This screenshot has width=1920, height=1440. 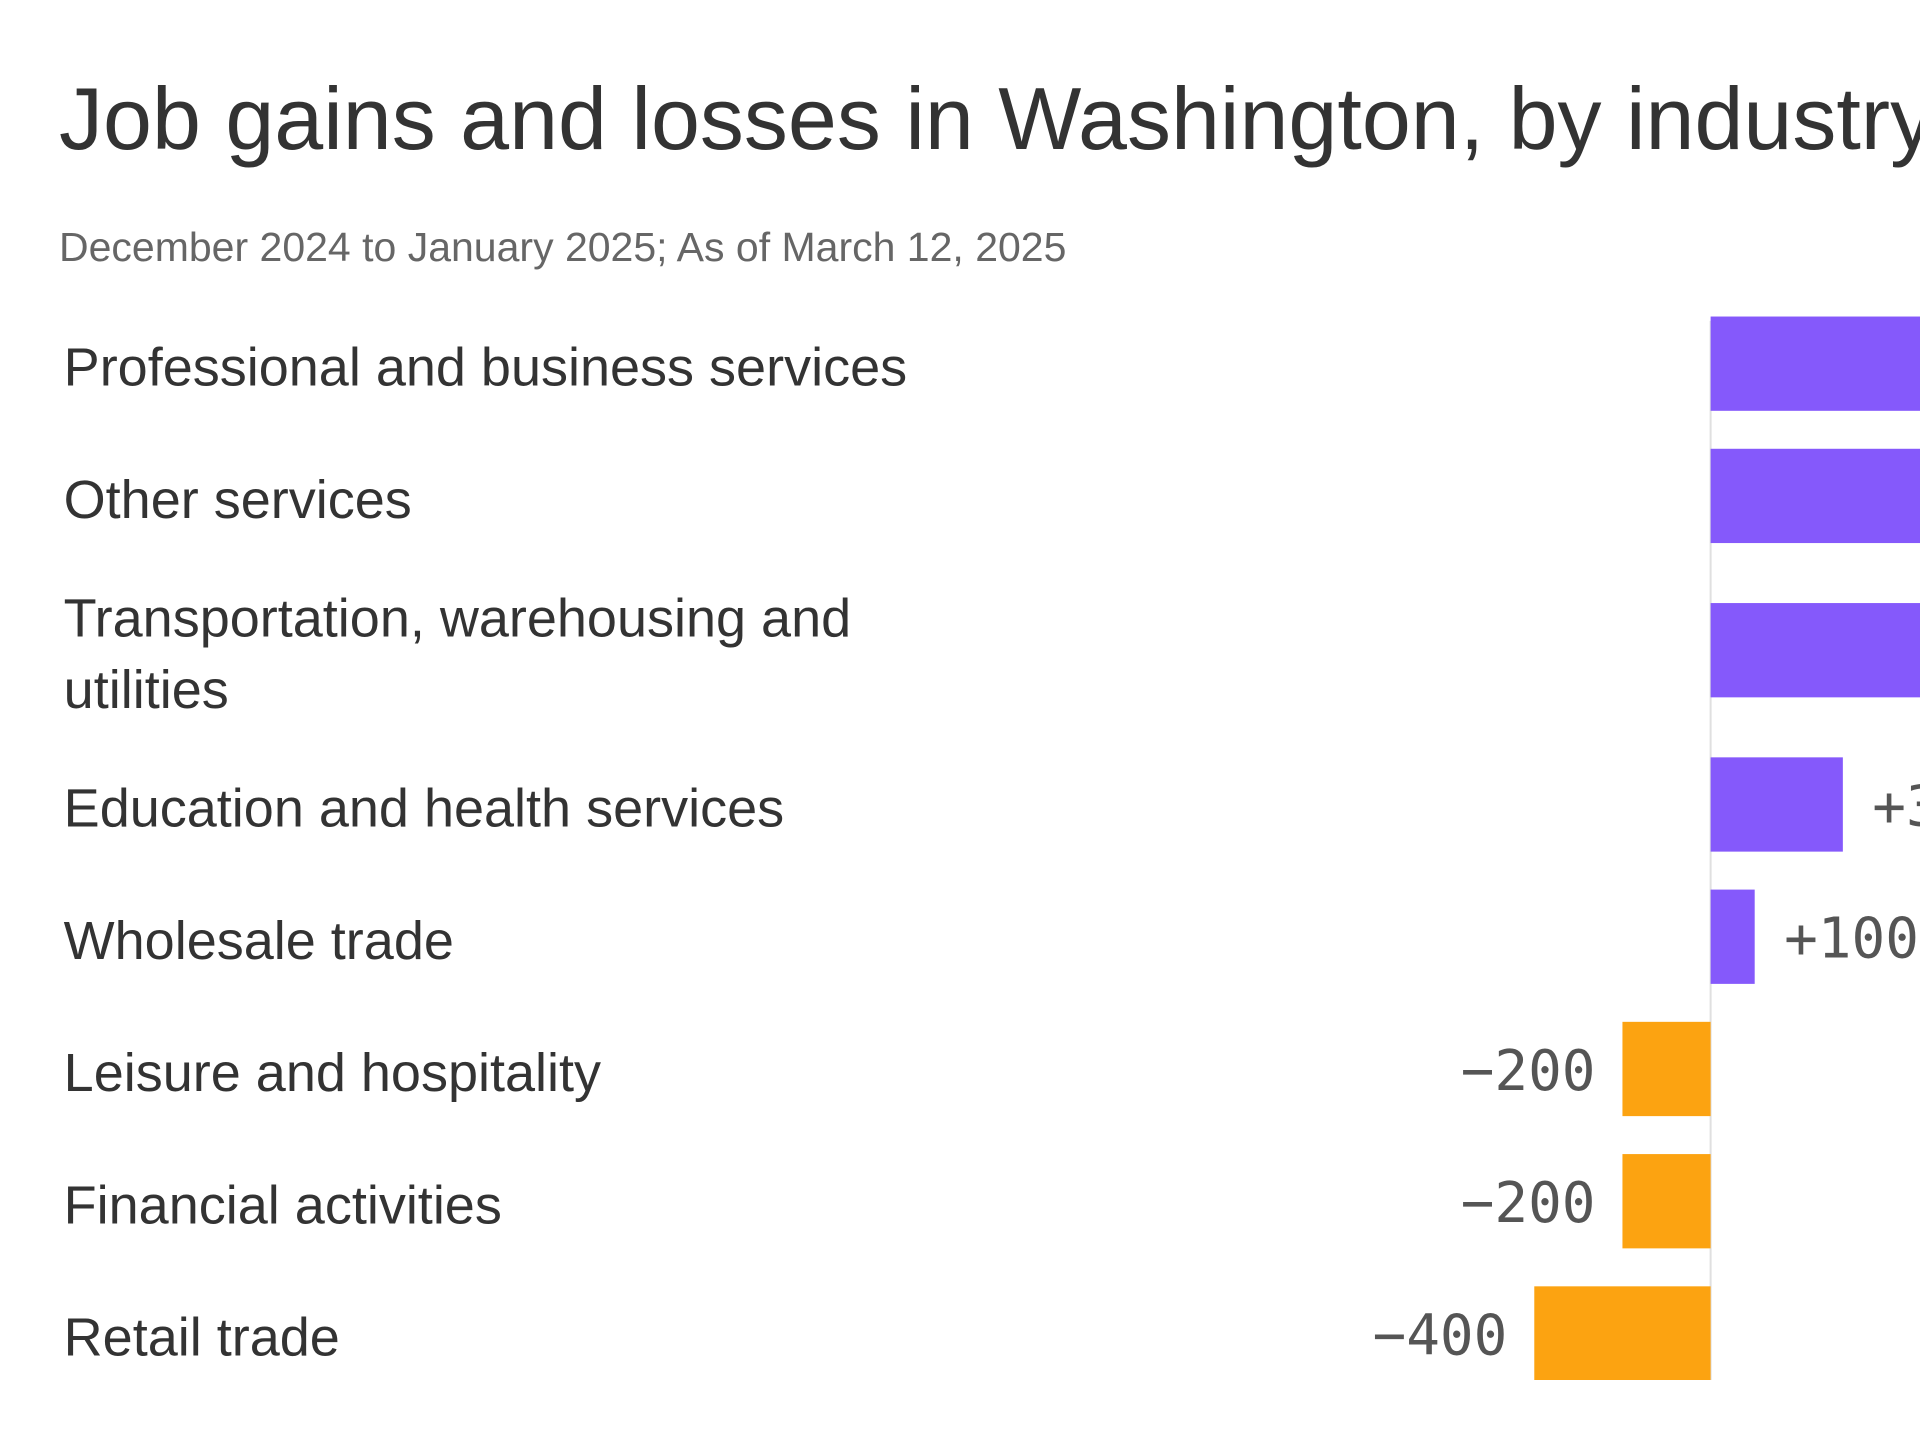 I want to click on category-label: Financial activities, so click(x=283, y=1205).